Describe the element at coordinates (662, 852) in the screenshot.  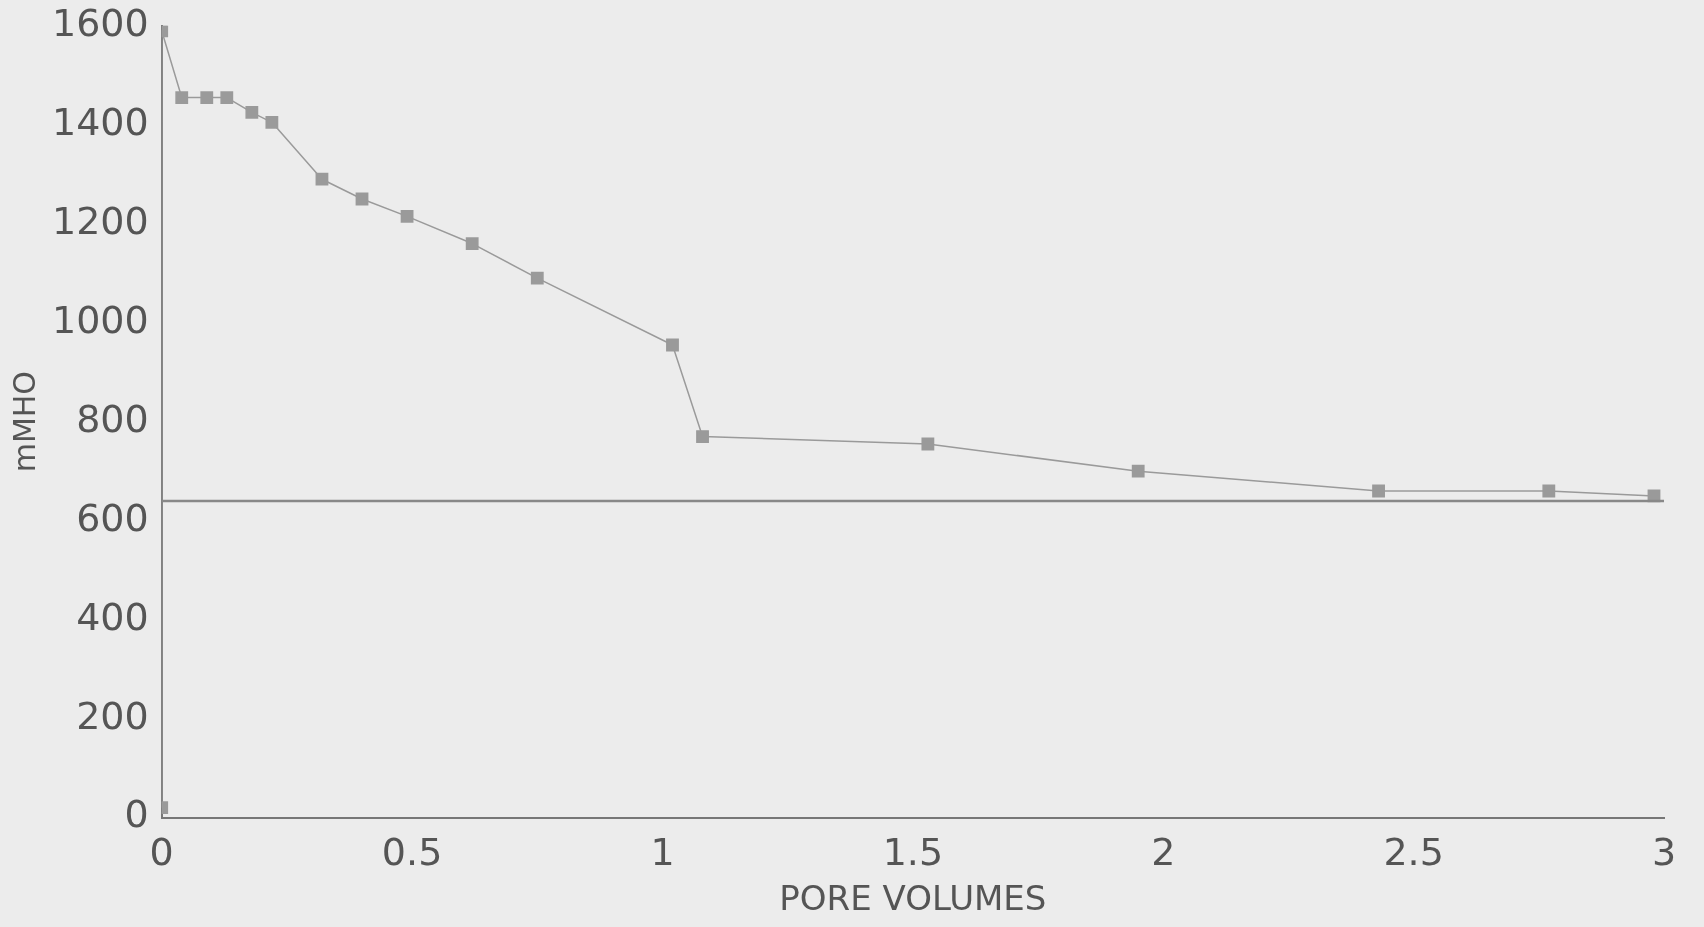
I see `x-tick-label: 1` at that location.